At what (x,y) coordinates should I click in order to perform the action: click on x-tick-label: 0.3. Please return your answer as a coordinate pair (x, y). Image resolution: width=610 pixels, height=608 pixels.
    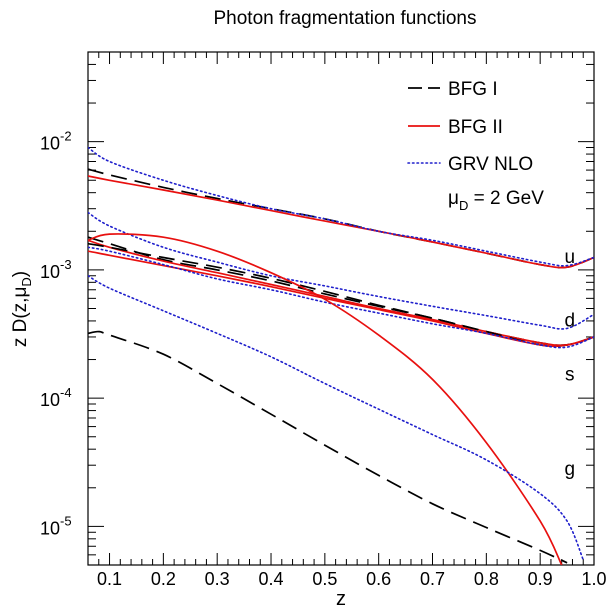
    Looking at the image, I should click on (217, 579).